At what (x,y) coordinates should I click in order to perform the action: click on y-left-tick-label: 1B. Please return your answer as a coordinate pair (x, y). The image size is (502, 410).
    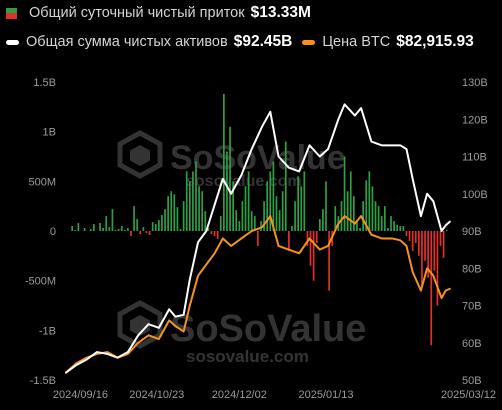
    Looking at the image, I should click on (49, 133).